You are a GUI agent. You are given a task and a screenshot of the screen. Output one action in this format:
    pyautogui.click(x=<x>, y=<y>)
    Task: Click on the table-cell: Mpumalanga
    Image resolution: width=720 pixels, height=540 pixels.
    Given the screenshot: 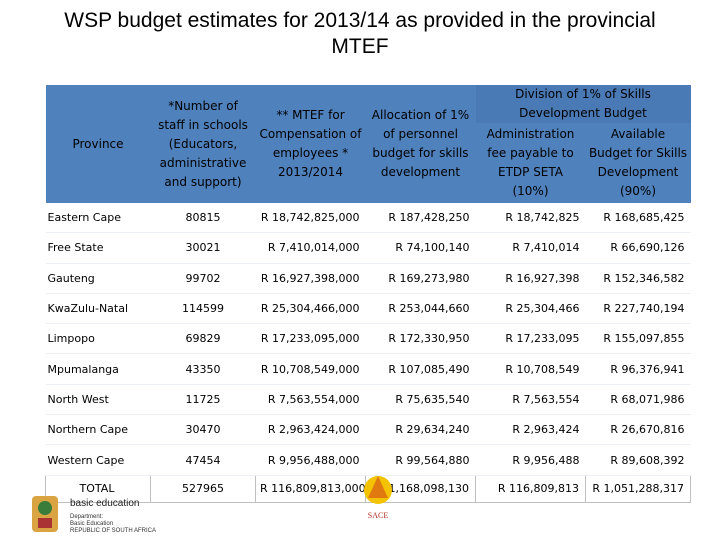 What is the action you would take?
    pyautogui.click(x=98, y=369)
    